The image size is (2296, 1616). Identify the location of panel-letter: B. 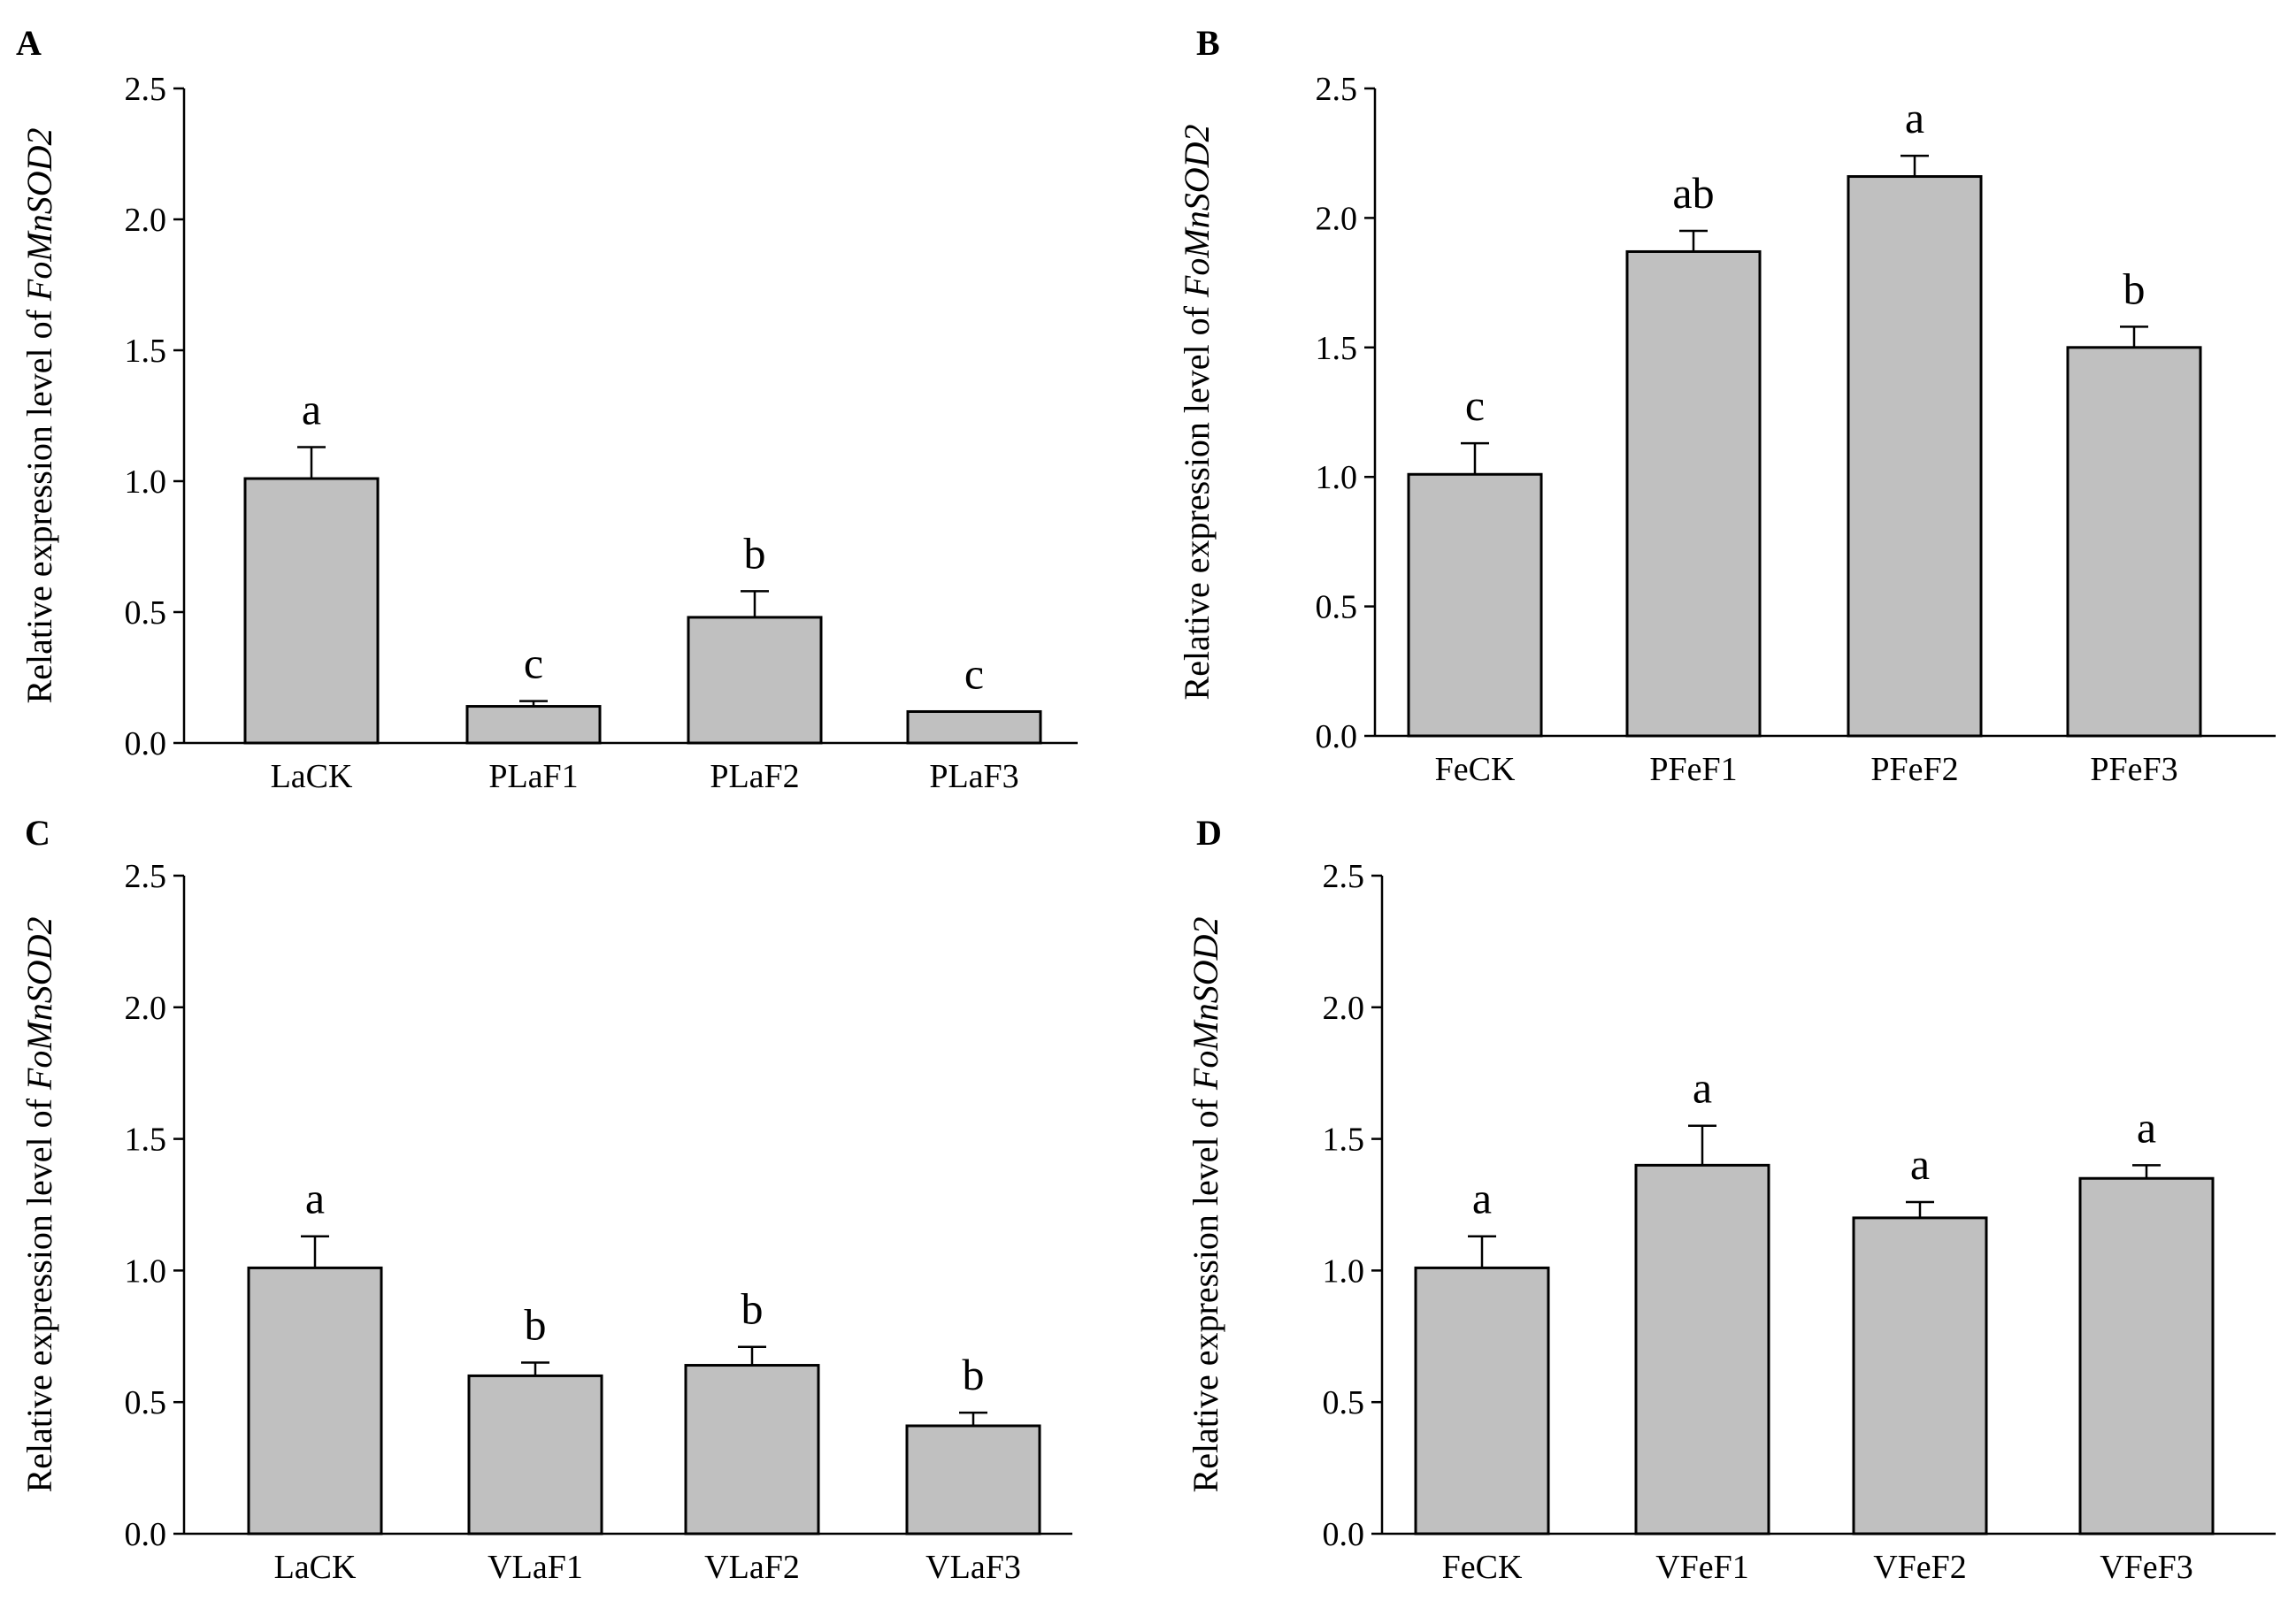
(1208, 43).